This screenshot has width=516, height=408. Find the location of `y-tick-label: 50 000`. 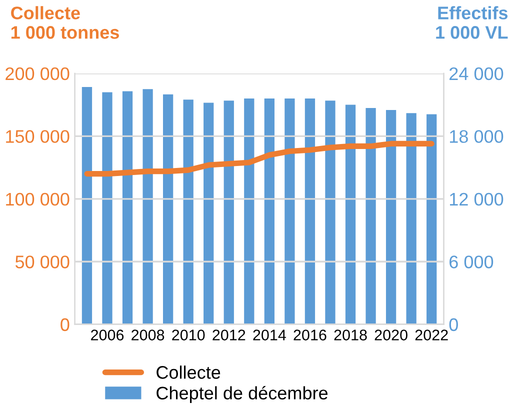

y-tick-label: 50 000 is located at coordinates (42, 262).